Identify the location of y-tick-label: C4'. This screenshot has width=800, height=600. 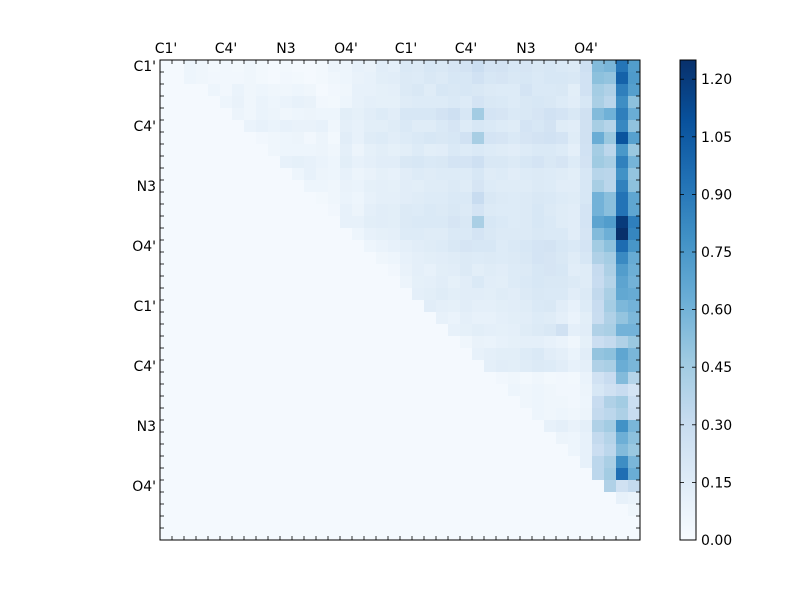
(144, 367).